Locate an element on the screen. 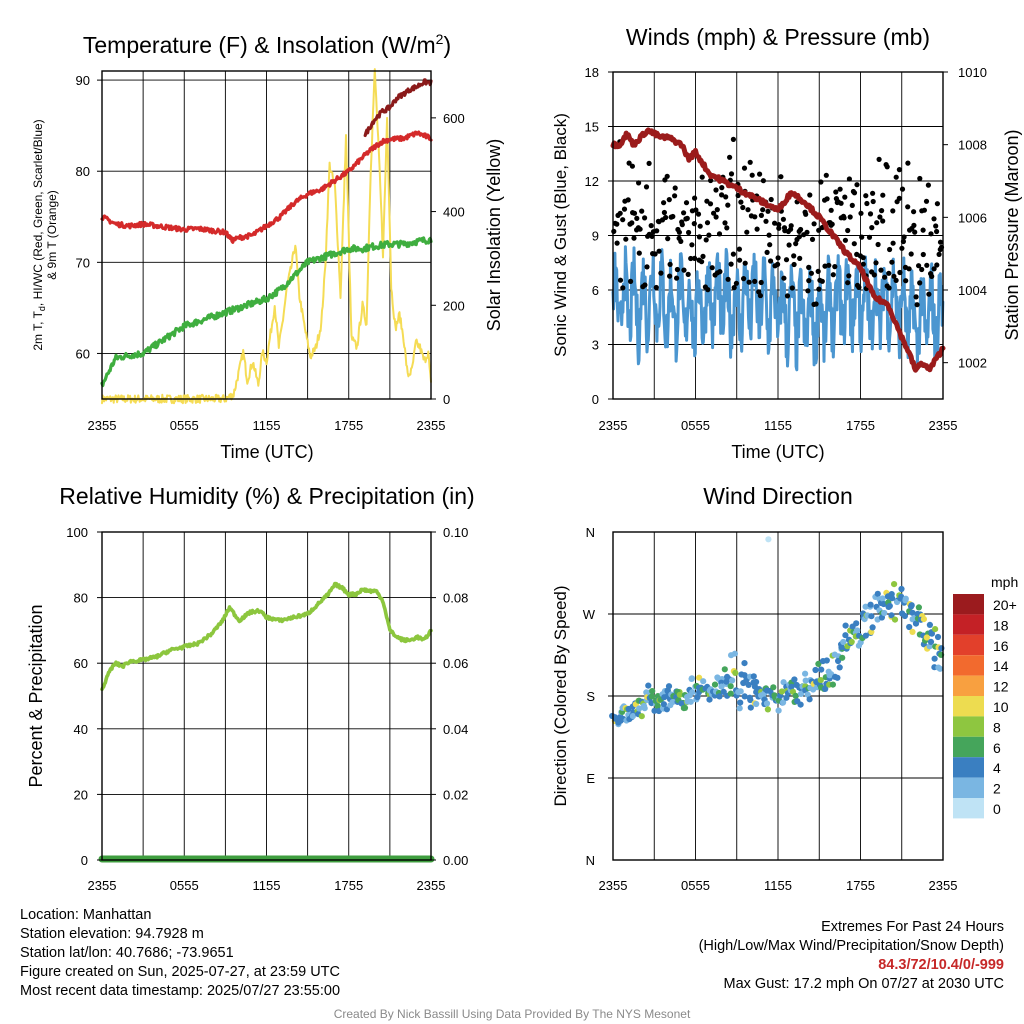 This screenshot has height=1024, width=1024. winds-xtick-label: 1155 is located at coordinates (778, 425).